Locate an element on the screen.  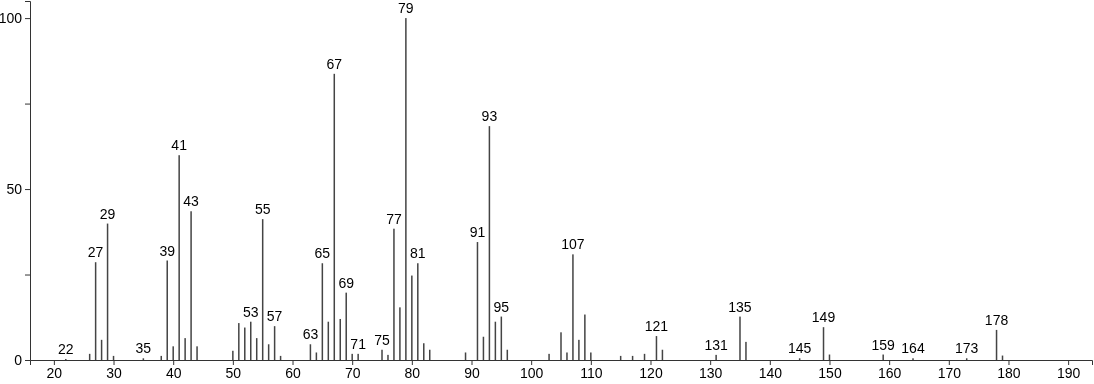
annotation: 67 is located at coordinates (334, 63).